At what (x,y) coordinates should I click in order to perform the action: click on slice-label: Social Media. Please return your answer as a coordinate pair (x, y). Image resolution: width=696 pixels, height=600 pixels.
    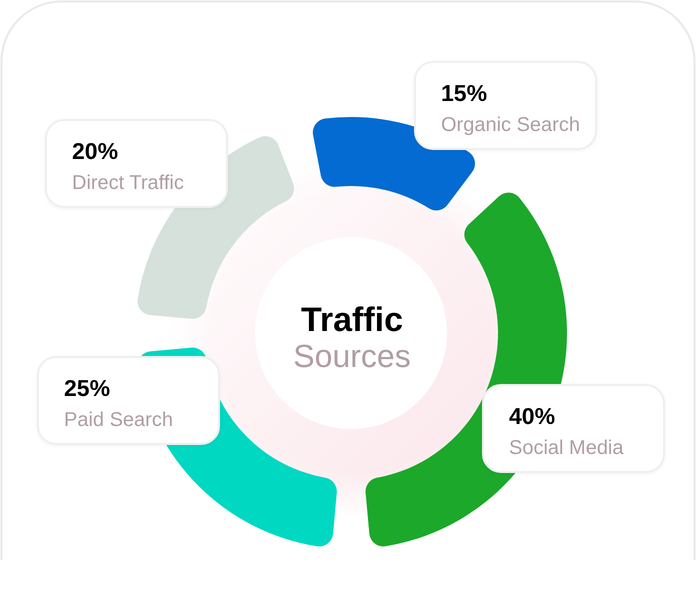
    Looking at the image, I should click on (566, 448).